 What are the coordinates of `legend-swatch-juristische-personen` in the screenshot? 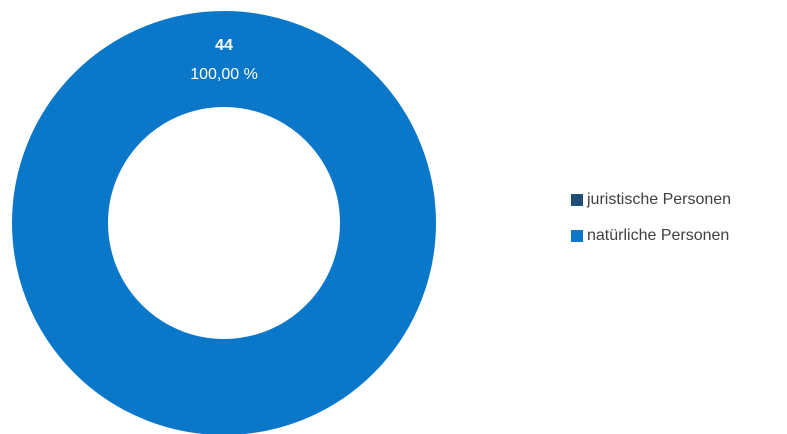 It's located at (577, 200).